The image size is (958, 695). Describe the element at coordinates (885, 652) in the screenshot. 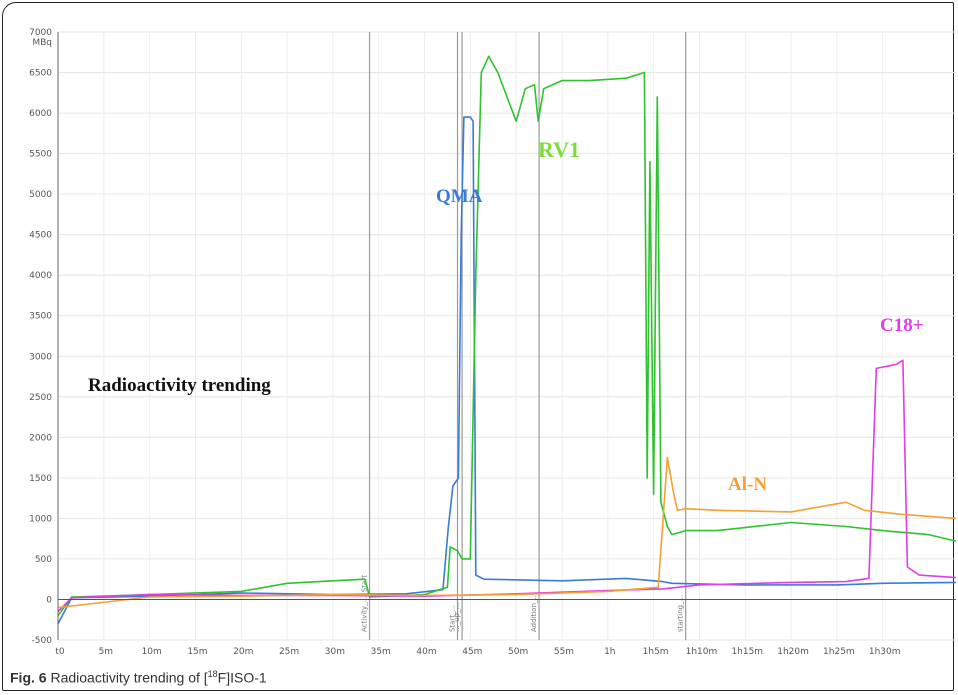

I see `x-tick-label: 1h30m` at that location.